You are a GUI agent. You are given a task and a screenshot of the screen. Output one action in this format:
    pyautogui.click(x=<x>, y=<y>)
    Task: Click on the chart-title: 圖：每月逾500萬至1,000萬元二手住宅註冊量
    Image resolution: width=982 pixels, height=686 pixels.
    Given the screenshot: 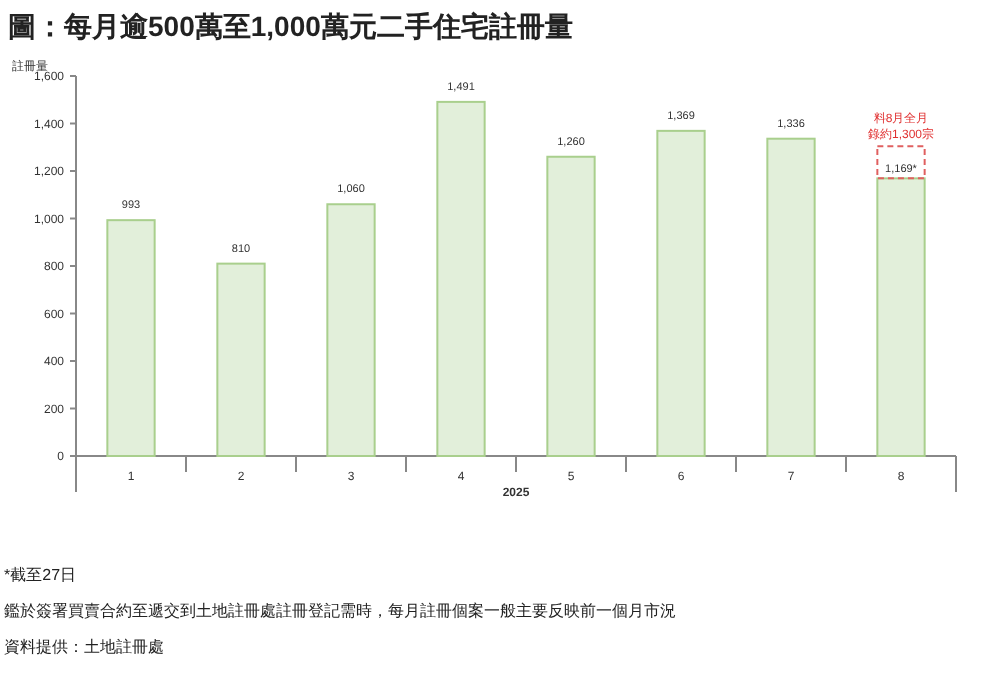 What is the action you would take?
    pyautogui.click(x=290, y=26)
    